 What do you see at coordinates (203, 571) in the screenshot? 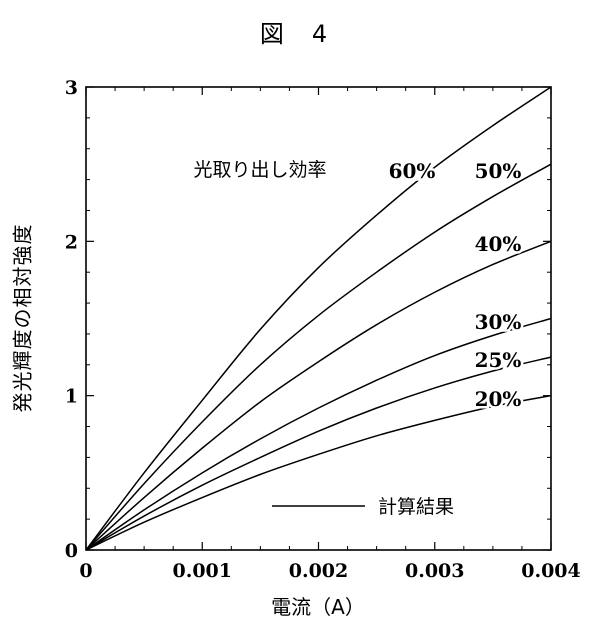
I see `x-tick-label: 0.001` at bounding box center [203, 571].